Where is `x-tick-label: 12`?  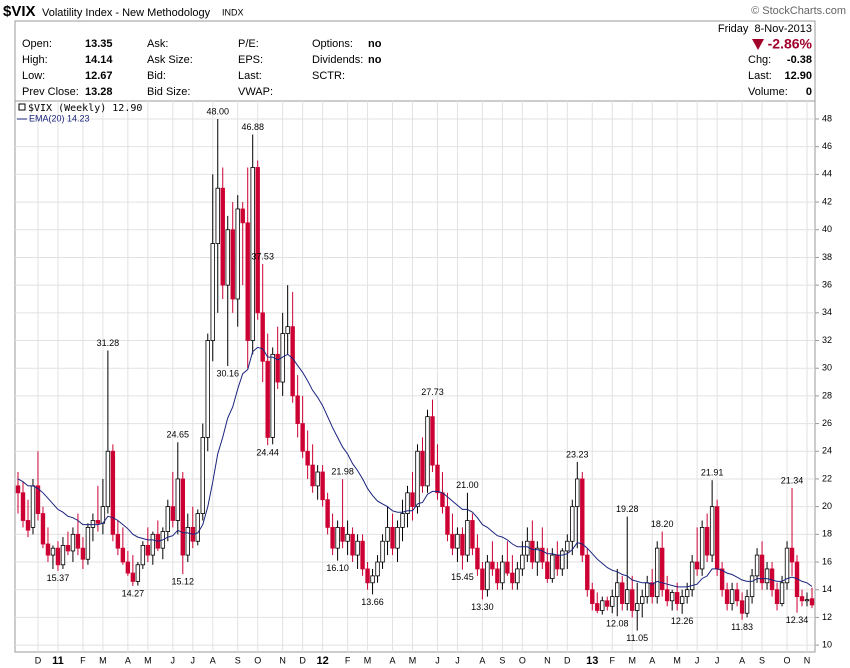
x-tick-label: 12 is located at coordinates (322, 661).